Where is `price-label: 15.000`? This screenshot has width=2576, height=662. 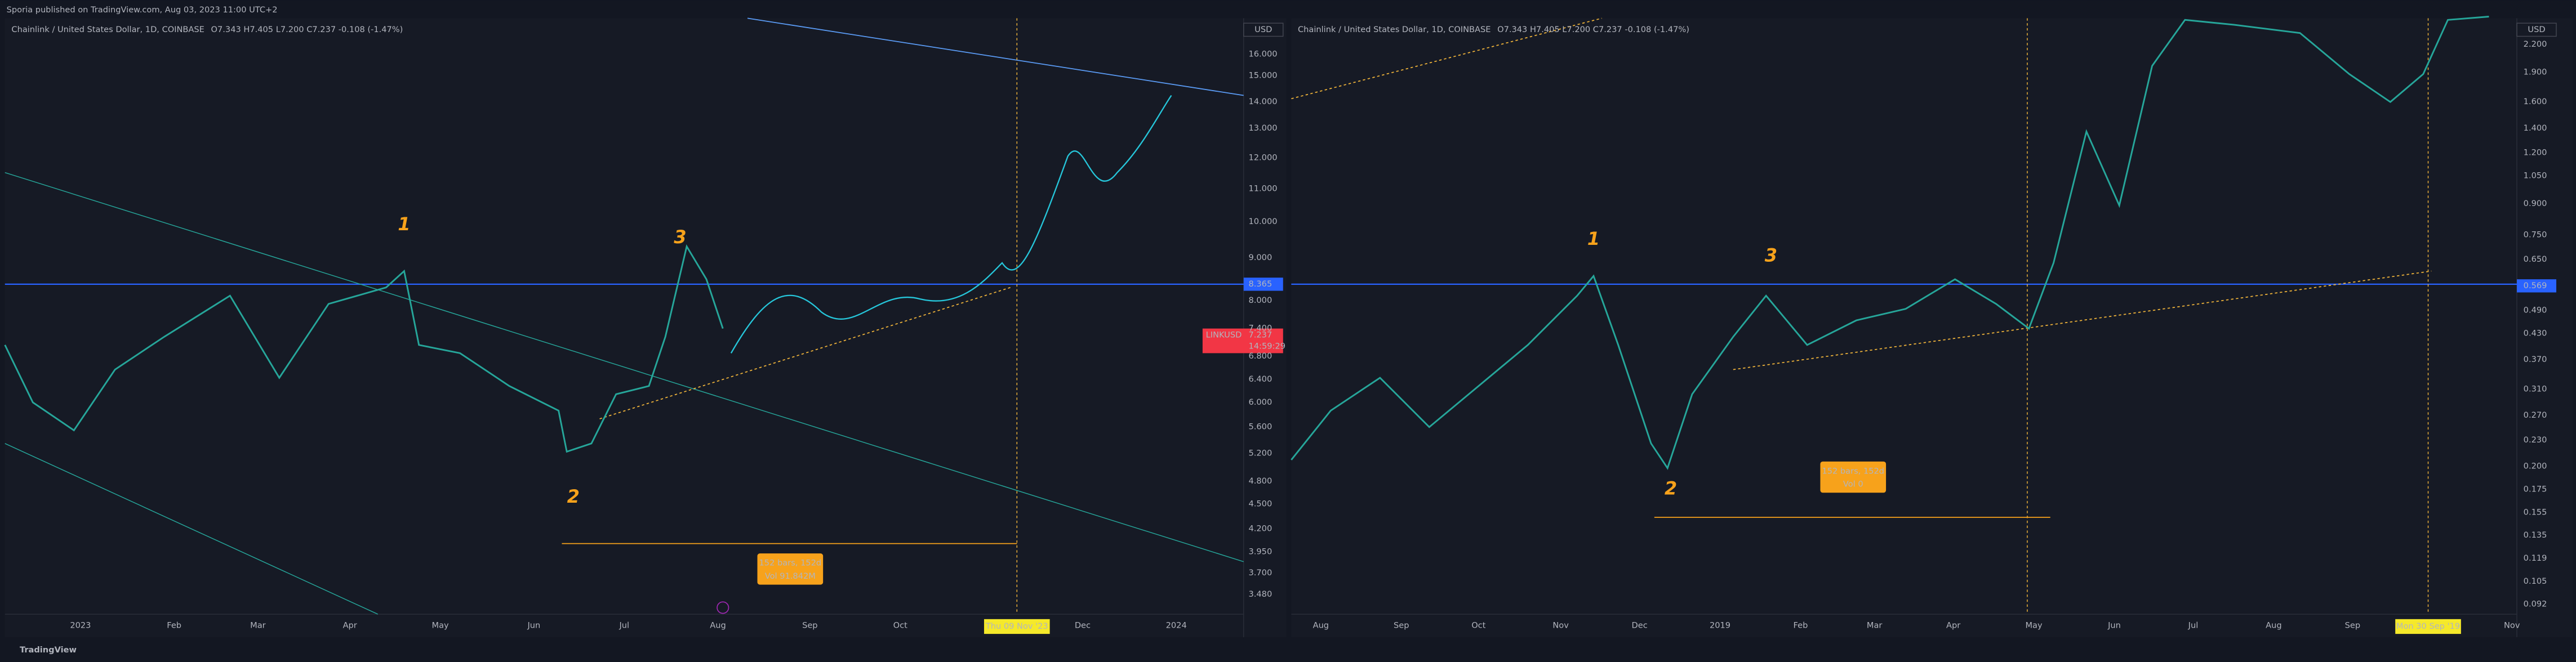 price-label: 15.000 is located at coordinates (1263, 75).